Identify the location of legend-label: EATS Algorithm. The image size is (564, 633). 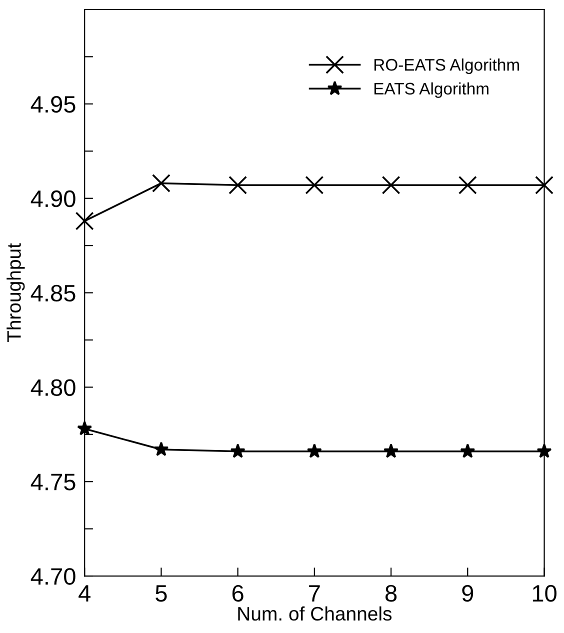
(431, 90).